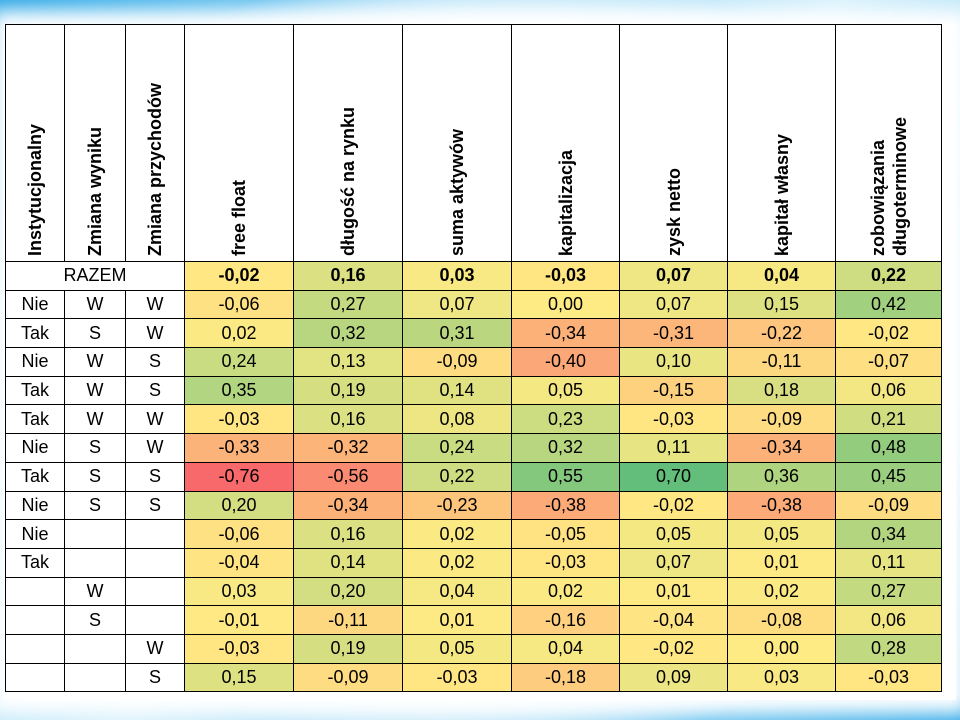  What do you see at coordinates (473, 390) in the screenshot?
I see `table-row: Tak W S 0,35 0,19 0,14 0,05 -0,15 0,18 0,06` at bounding box center [473, 390].